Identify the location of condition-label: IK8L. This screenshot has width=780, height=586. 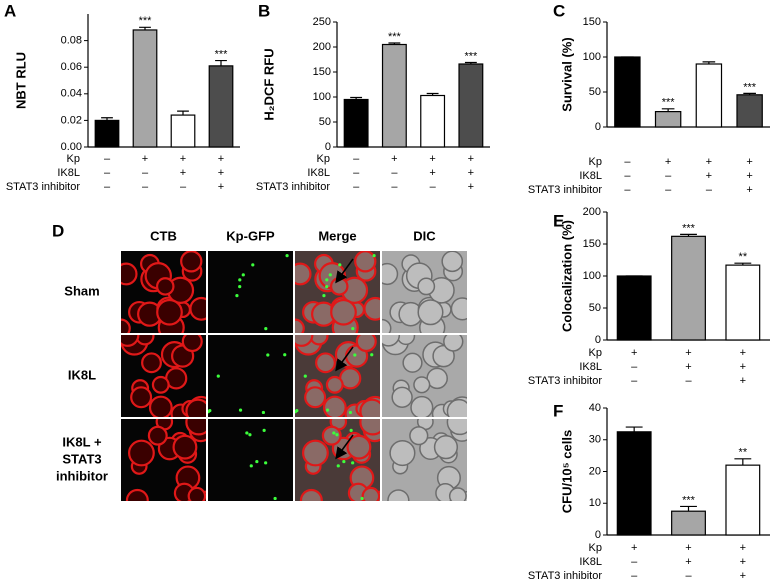
(318, 173).